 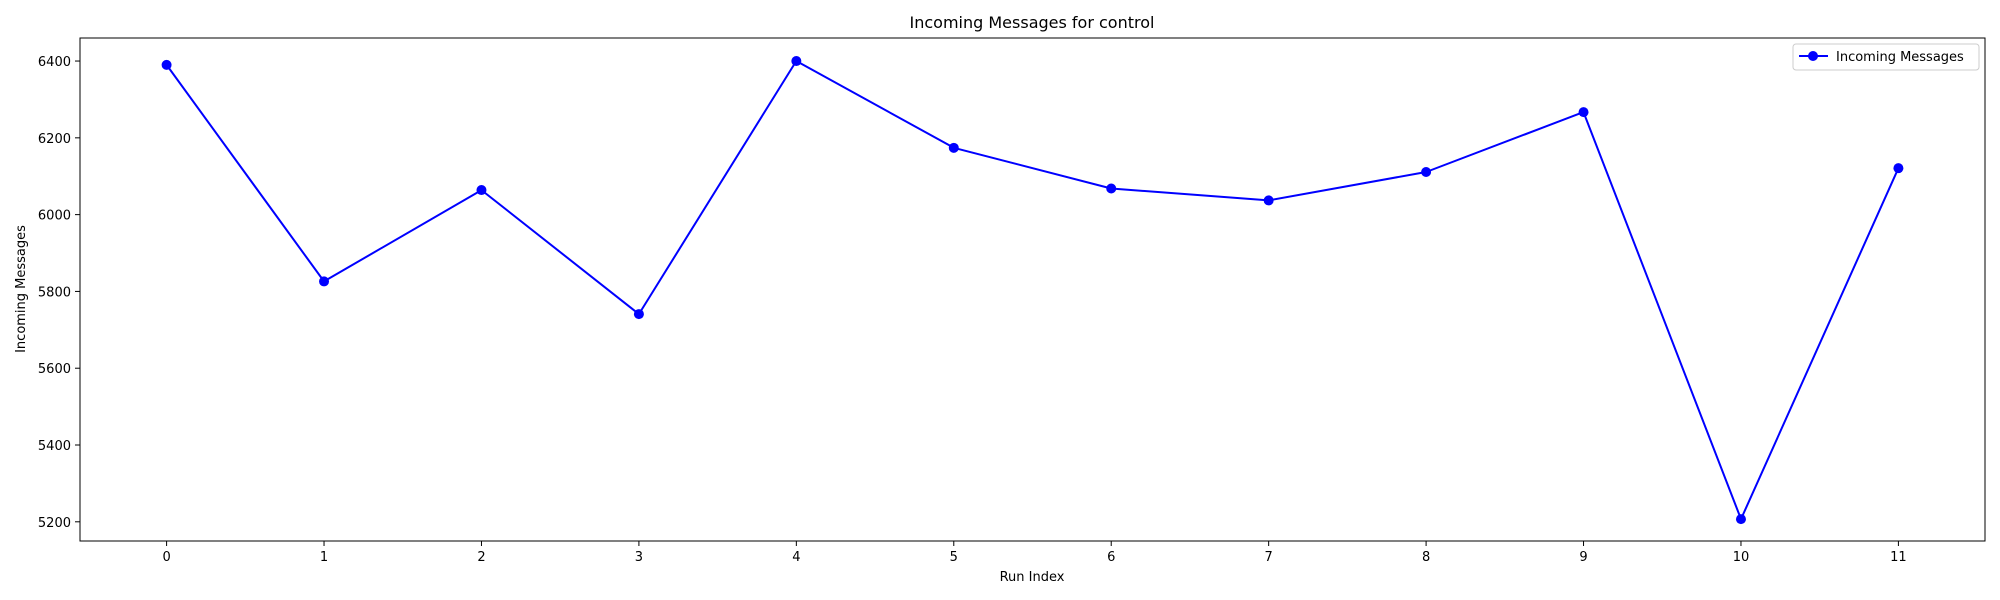 What do you see at coordinates (1900, 57) in the screenshot?
I see `legend-label: Incoming Messages` at bounding box center [1900, 57].